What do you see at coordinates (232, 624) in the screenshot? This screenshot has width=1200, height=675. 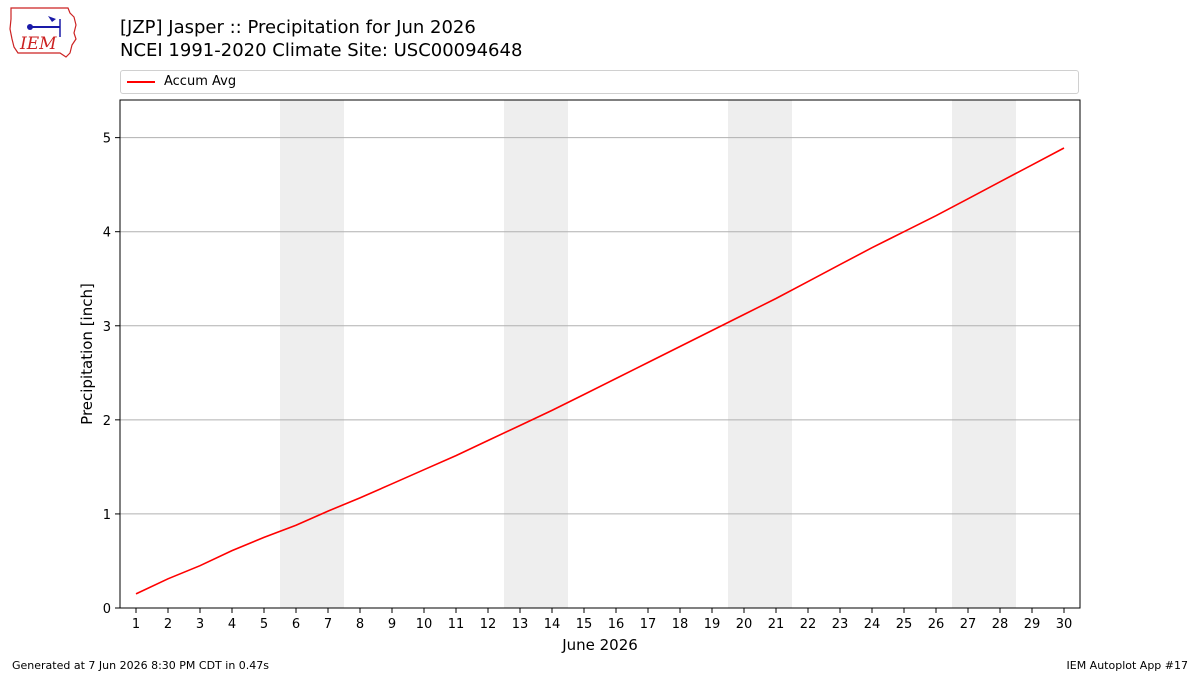 I see `x-tick-label: 4` at bounding box center [232, 624].